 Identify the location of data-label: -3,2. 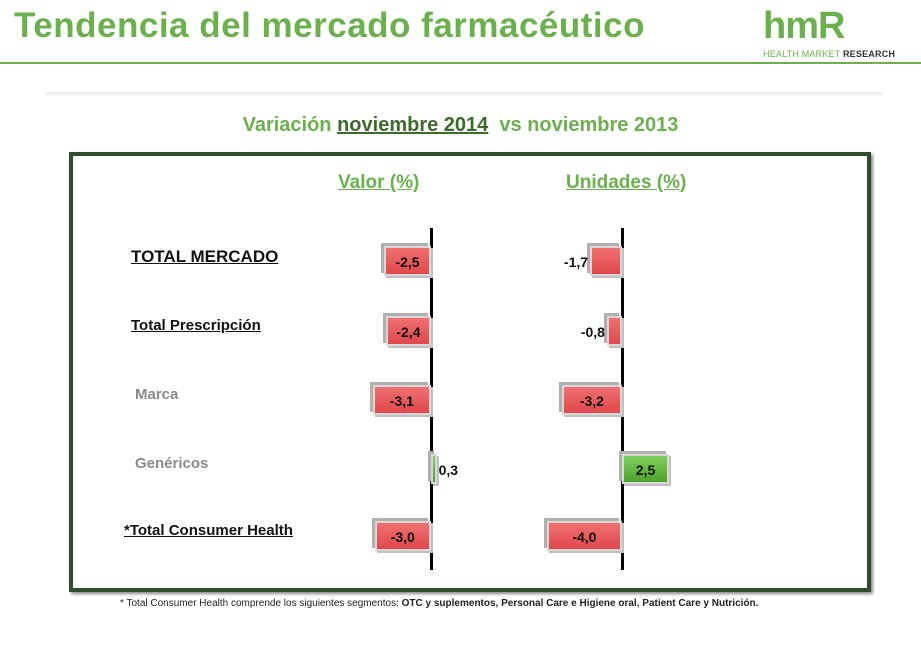
(591, 401).